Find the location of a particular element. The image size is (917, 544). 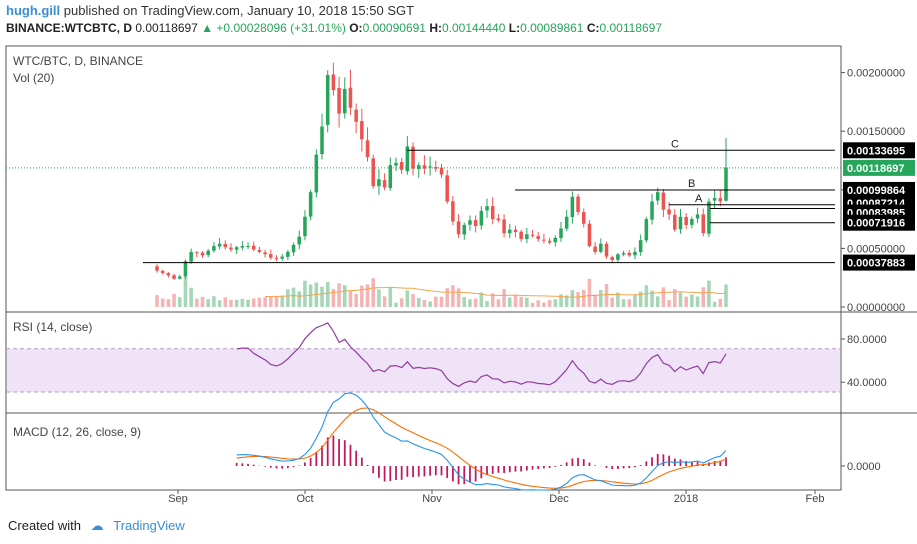

price-tag-label: 0.00071916 is located at coordinates (876, 224).